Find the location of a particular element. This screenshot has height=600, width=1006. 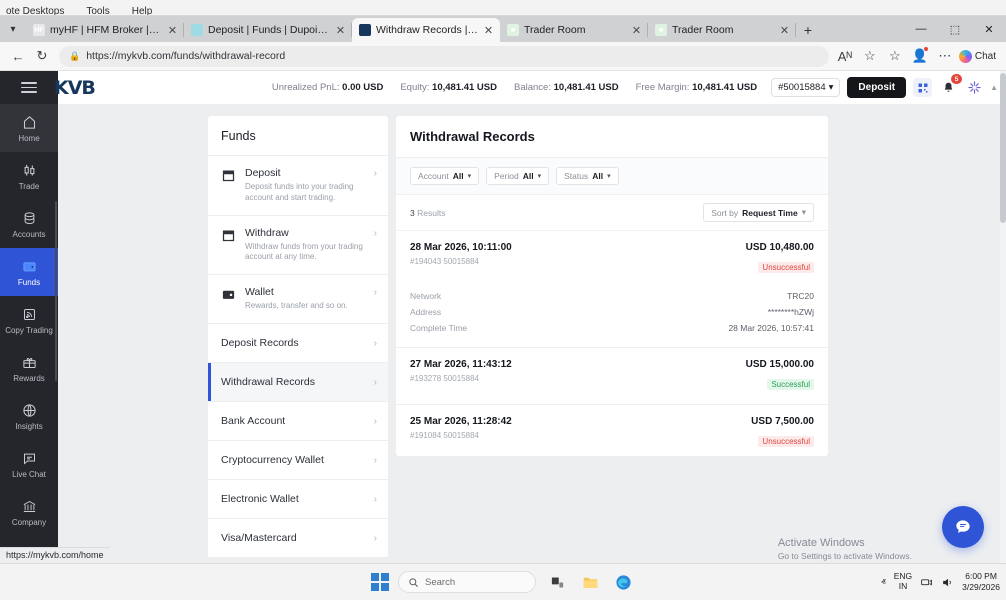

filter-label: Status is located at coordinates (576, 176).